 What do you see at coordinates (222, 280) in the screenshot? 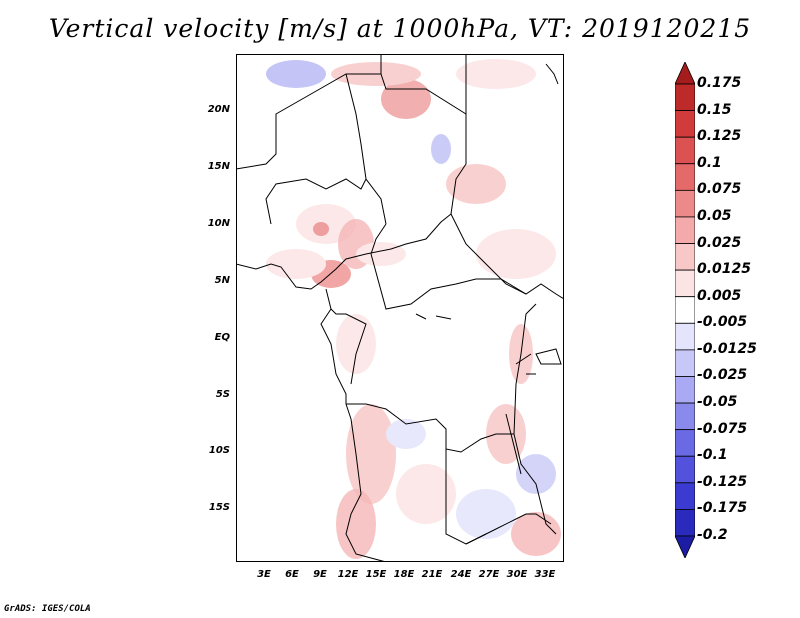
I see `lat-label: 5N` at bounding box center [222, 280].